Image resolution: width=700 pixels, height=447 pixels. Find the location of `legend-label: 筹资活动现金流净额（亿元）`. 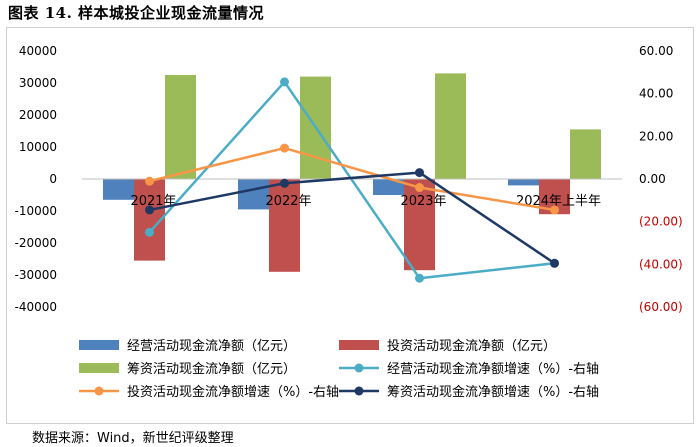

legend-label: 筹资活动现金流净额（亿元） is located at coordinates (211, 369).